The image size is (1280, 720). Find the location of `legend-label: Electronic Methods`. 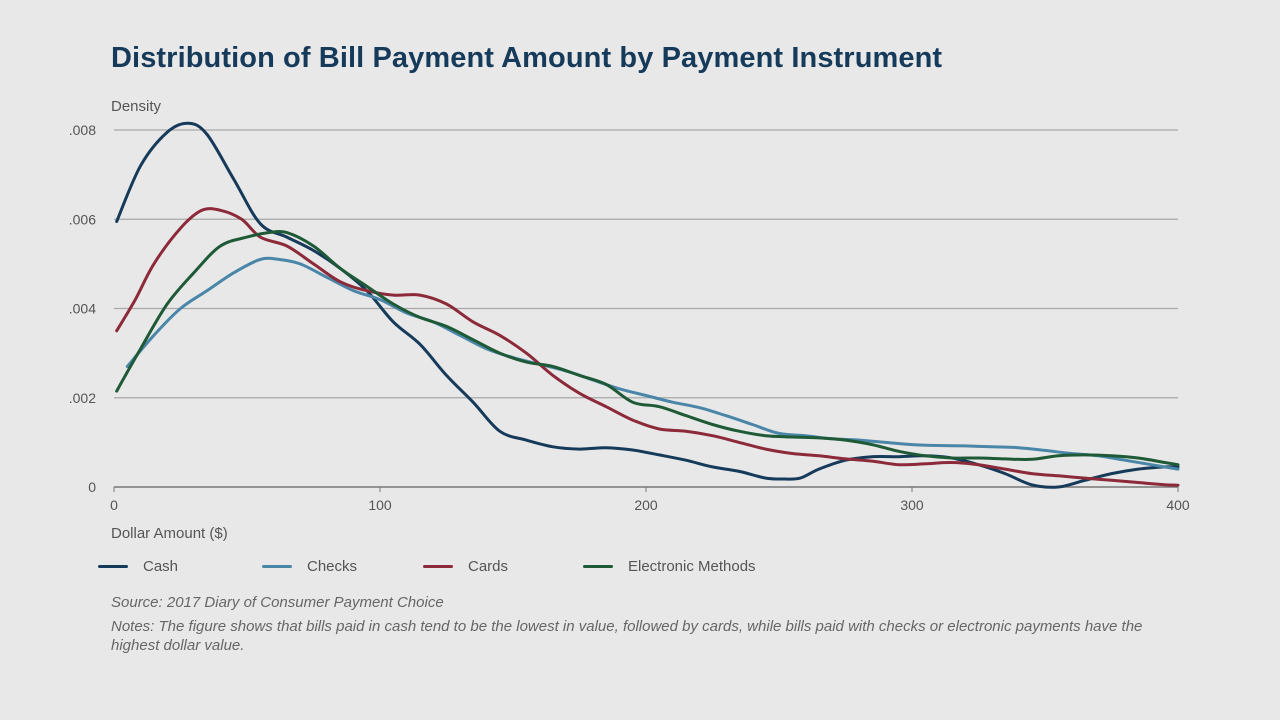

legend-label: Electronic Methods is located at coordinates (692, 566).